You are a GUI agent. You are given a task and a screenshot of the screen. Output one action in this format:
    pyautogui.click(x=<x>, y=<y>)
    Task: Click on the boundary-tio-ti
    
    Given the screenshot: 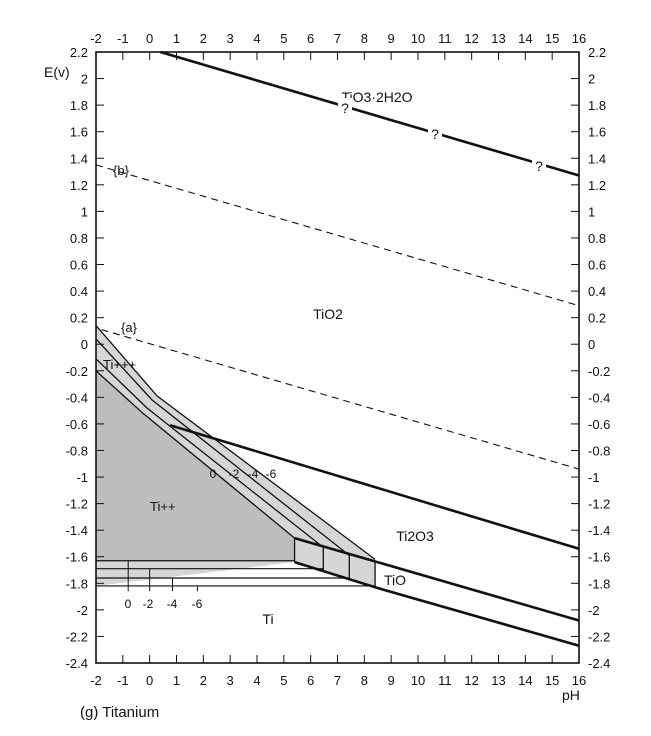 What is the action you would take?
    pyautogui.click(x=437, y=603)
    